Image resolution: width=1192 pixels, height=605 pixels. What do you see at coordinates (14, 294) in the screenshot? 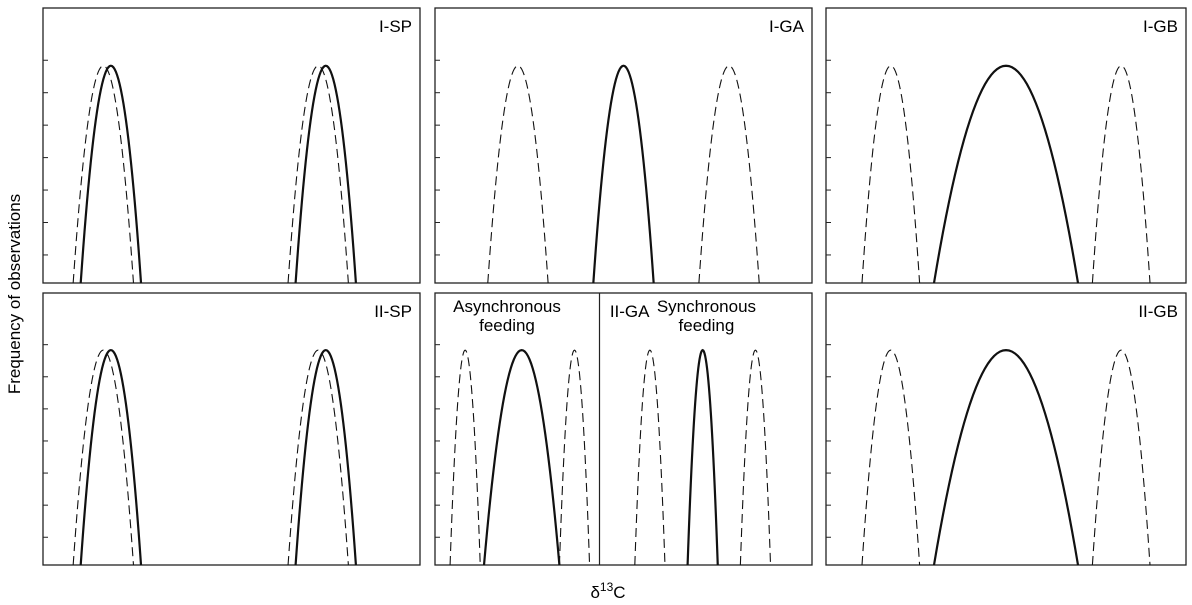
I see `y-axis-label: Frequency of observations` at bounding box center [14, 294].